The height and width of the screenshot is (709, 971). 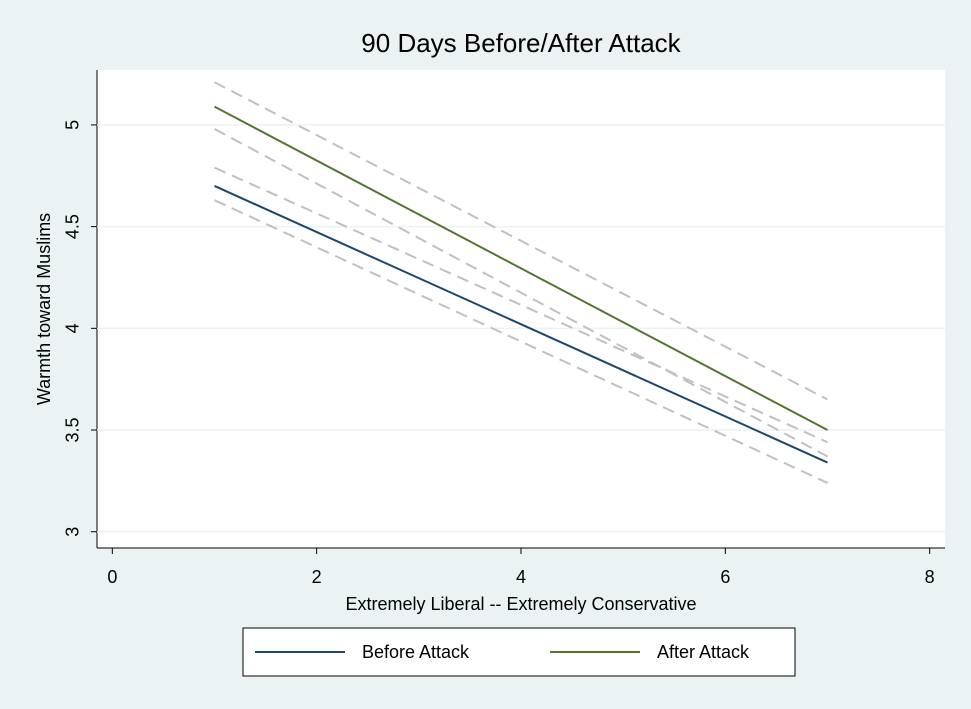 What do you see at coordinates (73, 532) in the screenshot?
I see `y-tick-label: 3` at bounding box center [73, 532].